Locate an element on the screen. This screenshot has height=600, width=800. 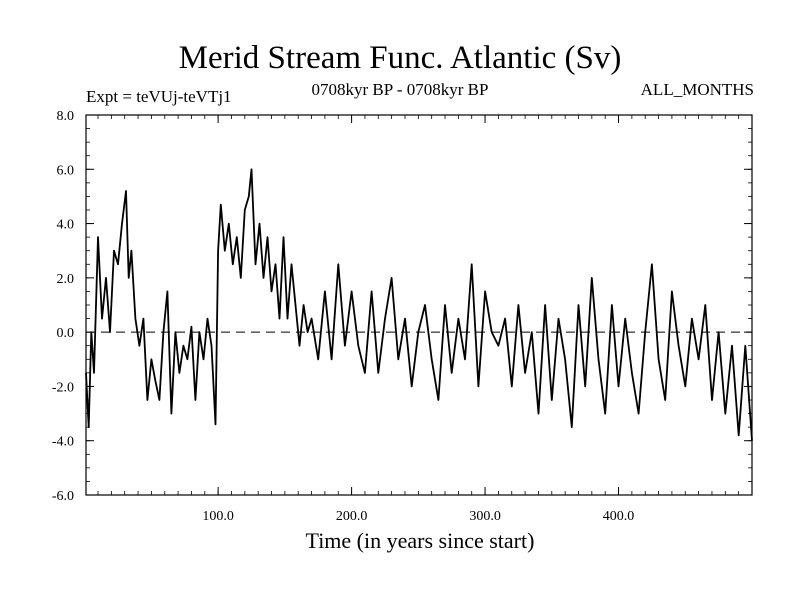
y-tick-label: 0.0 is located at coordinates (66, 333).